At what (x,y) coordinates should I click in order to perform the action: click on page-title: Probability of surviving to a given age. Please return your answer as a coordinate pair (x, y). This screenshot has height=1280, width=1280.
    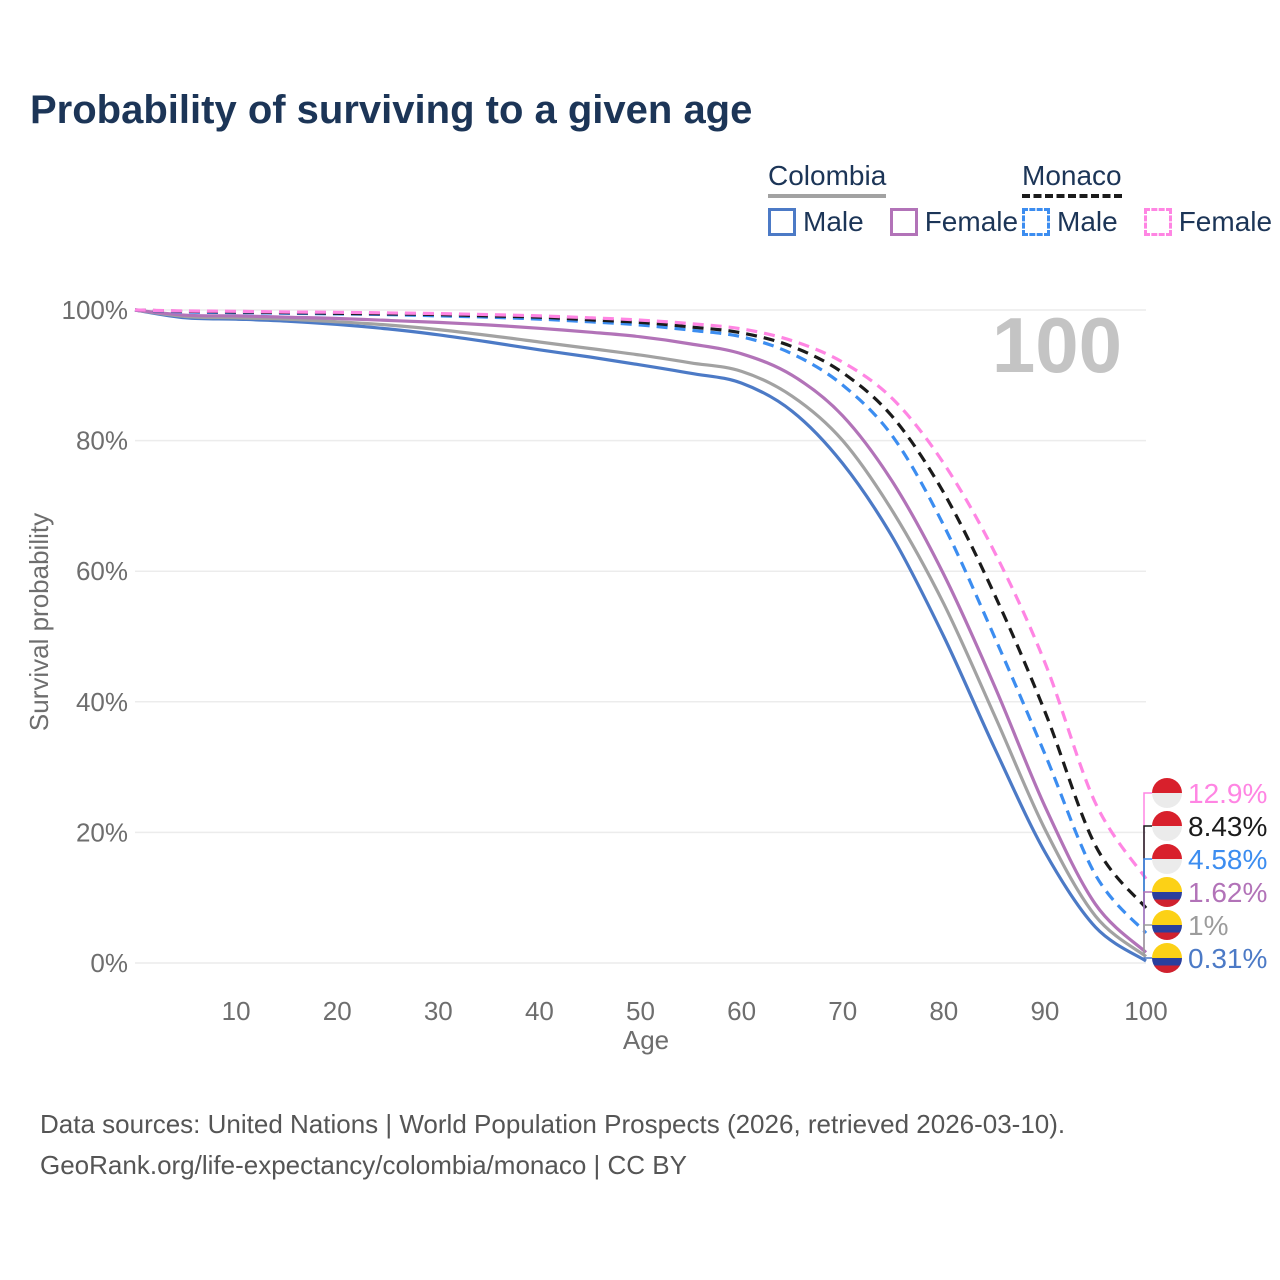
    Looking at the image, I should click on (391, 110).